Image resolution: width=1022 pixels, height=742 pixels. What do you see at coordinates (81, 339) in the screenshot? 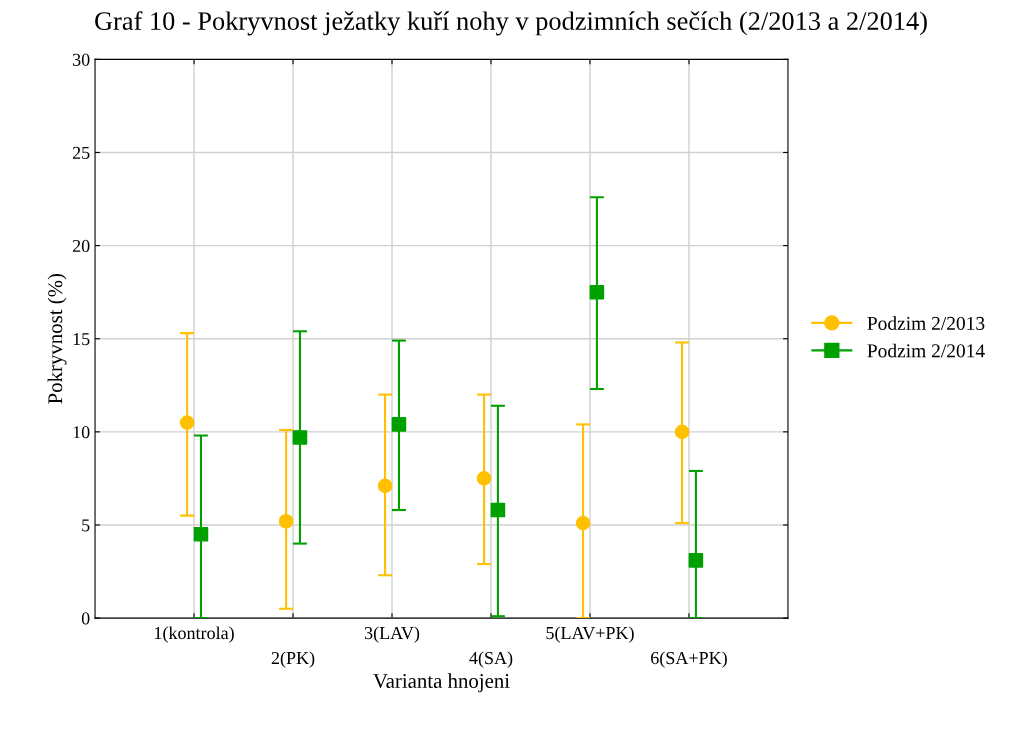
I see `y-tick-label: 15` at bounding box center [81, 339].